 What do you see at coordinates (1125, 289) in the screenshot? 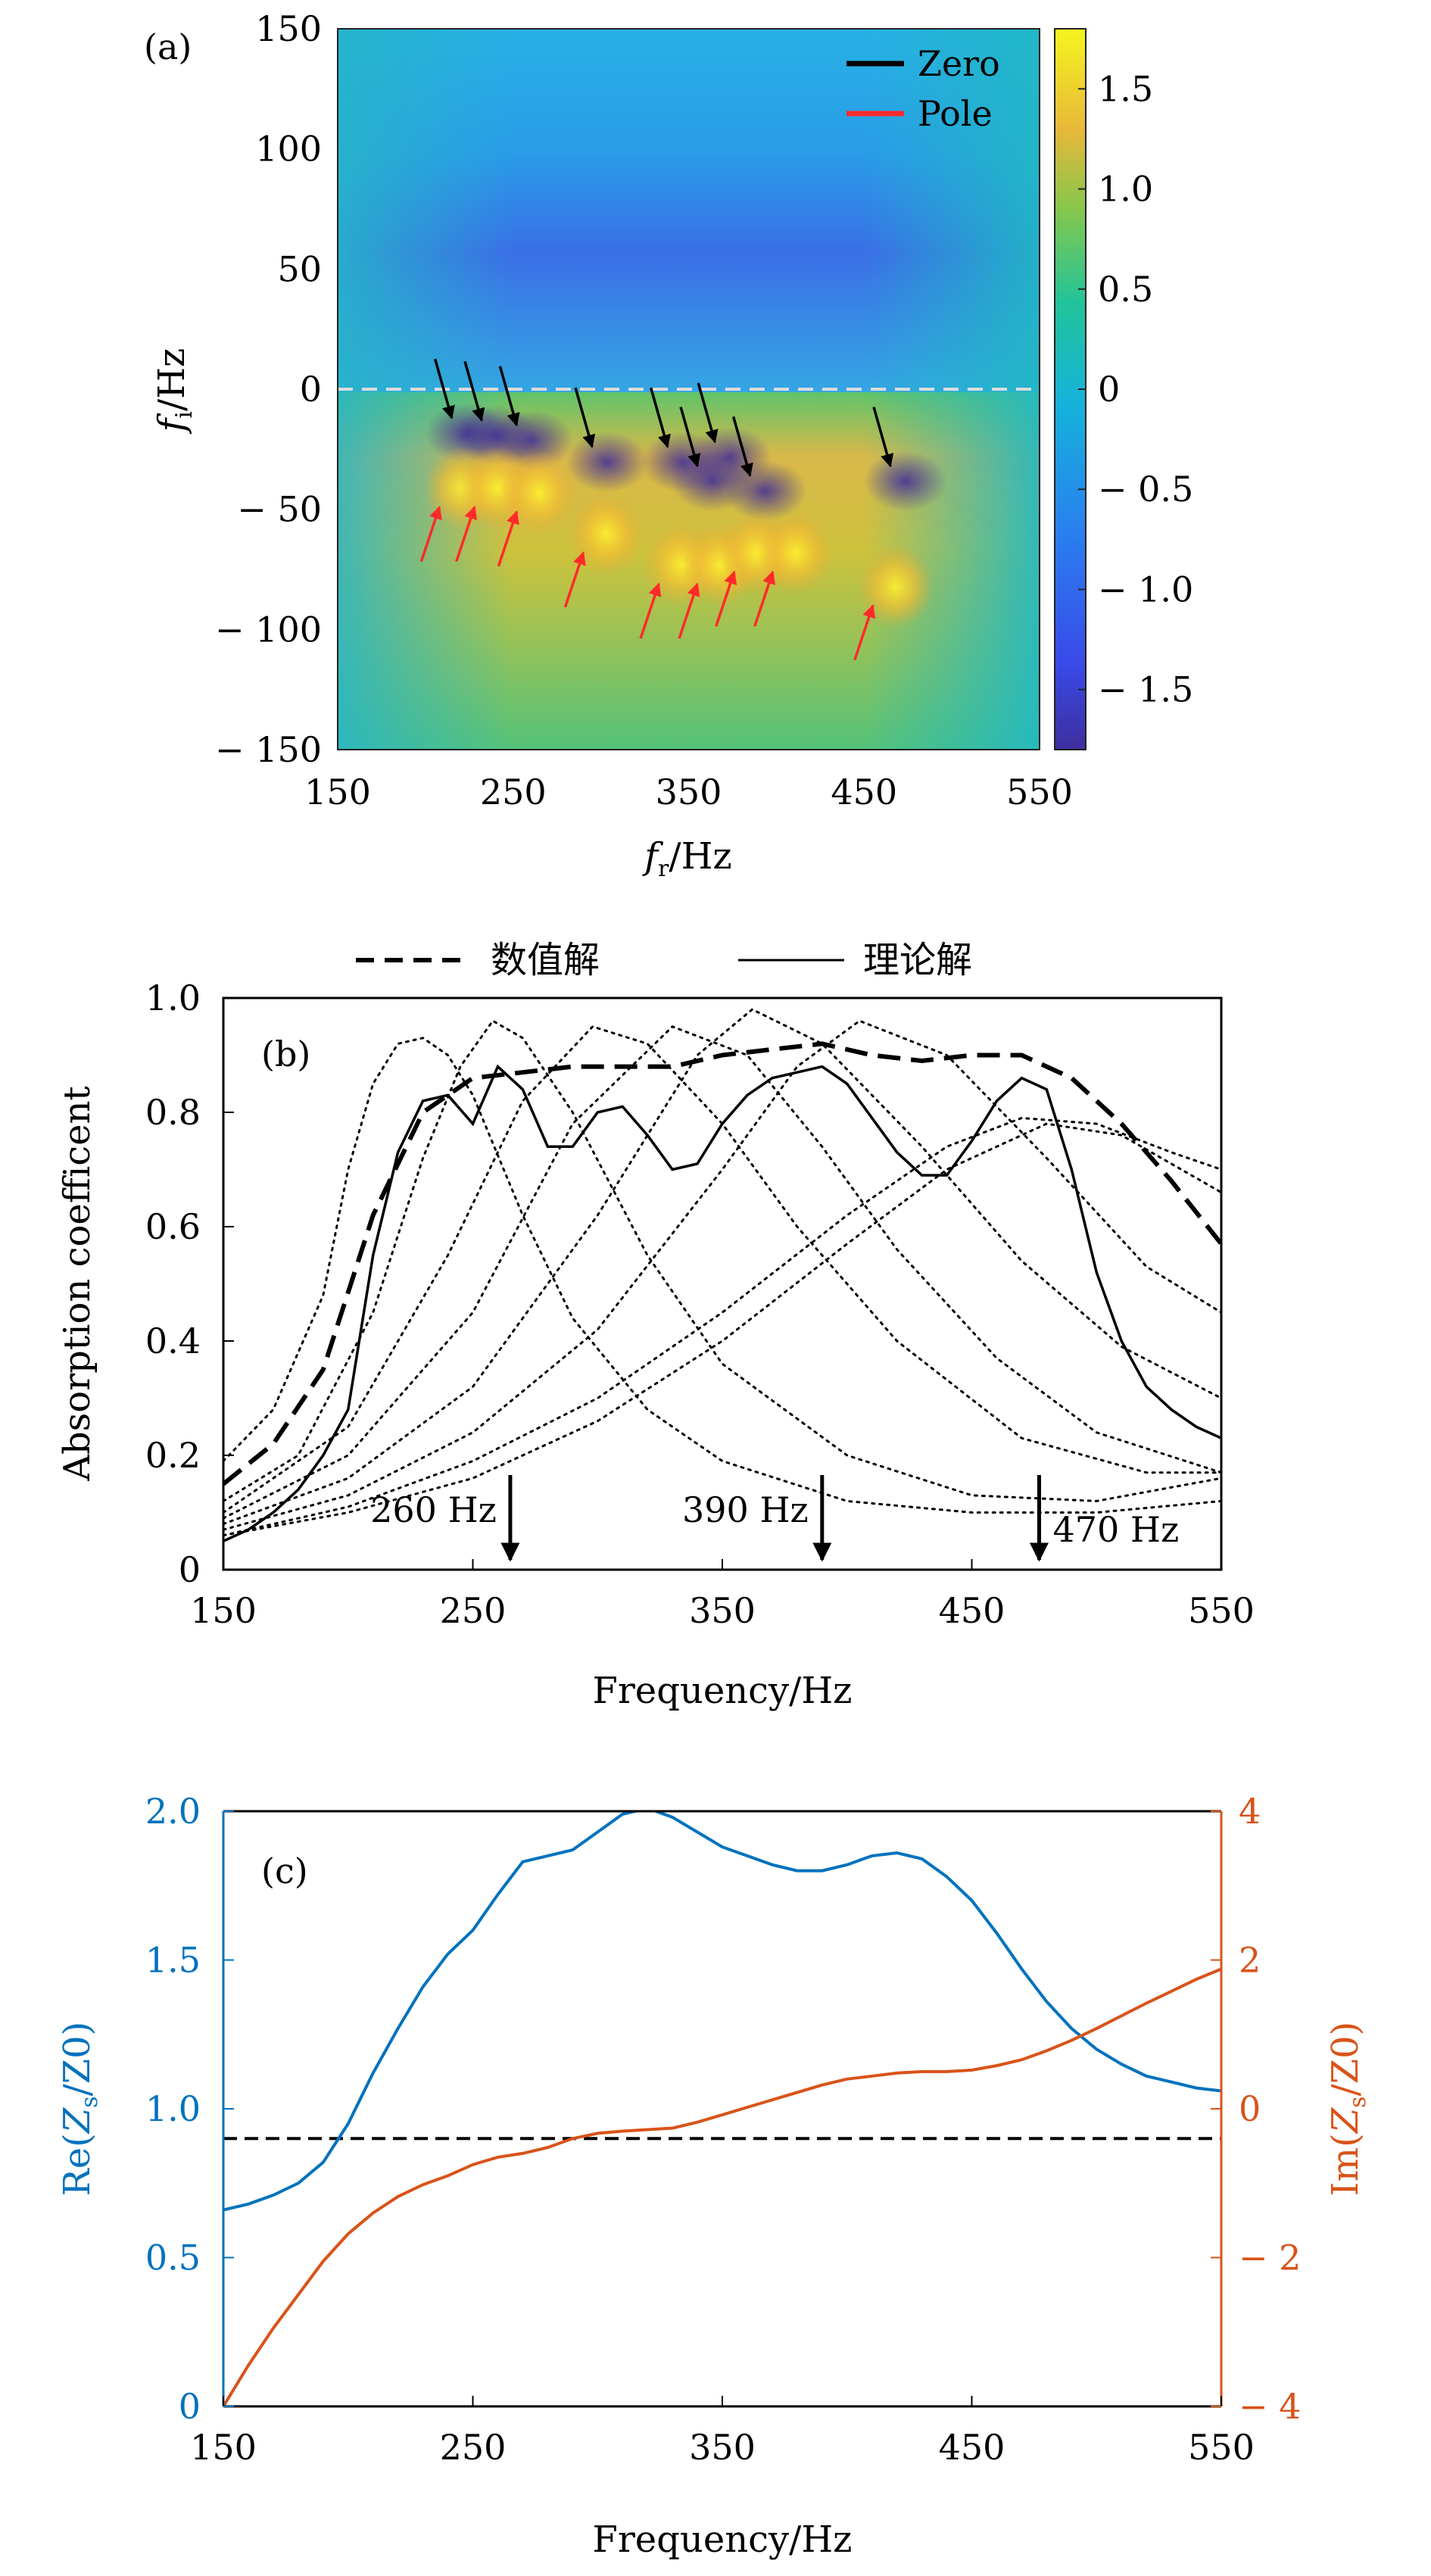
I see `colorbar-tick-label: 0.5` at bounding box center [1125, 289].